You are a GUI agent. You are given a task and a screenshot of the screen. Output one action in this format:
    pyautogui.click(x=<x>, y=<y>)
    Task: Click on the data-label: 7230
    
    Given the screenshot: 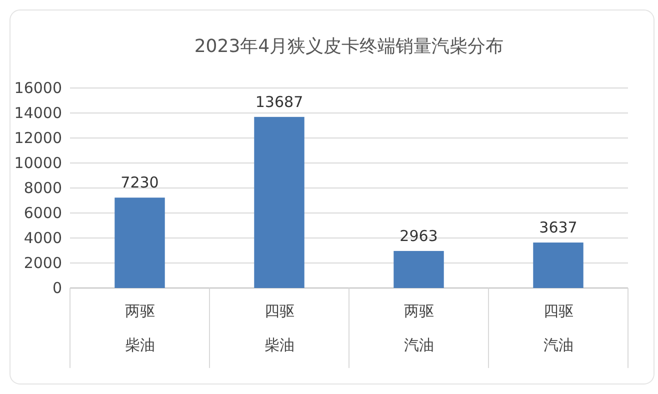 What is the action you would take?
    pyautogui.click(x=139, y=183)
    